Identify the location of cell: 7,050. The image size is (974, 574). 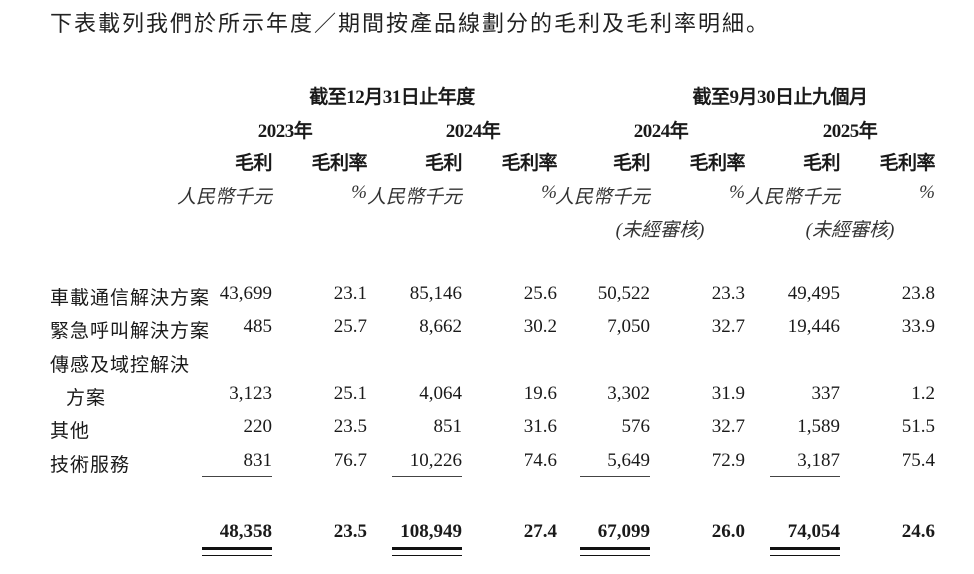
(628, 326).